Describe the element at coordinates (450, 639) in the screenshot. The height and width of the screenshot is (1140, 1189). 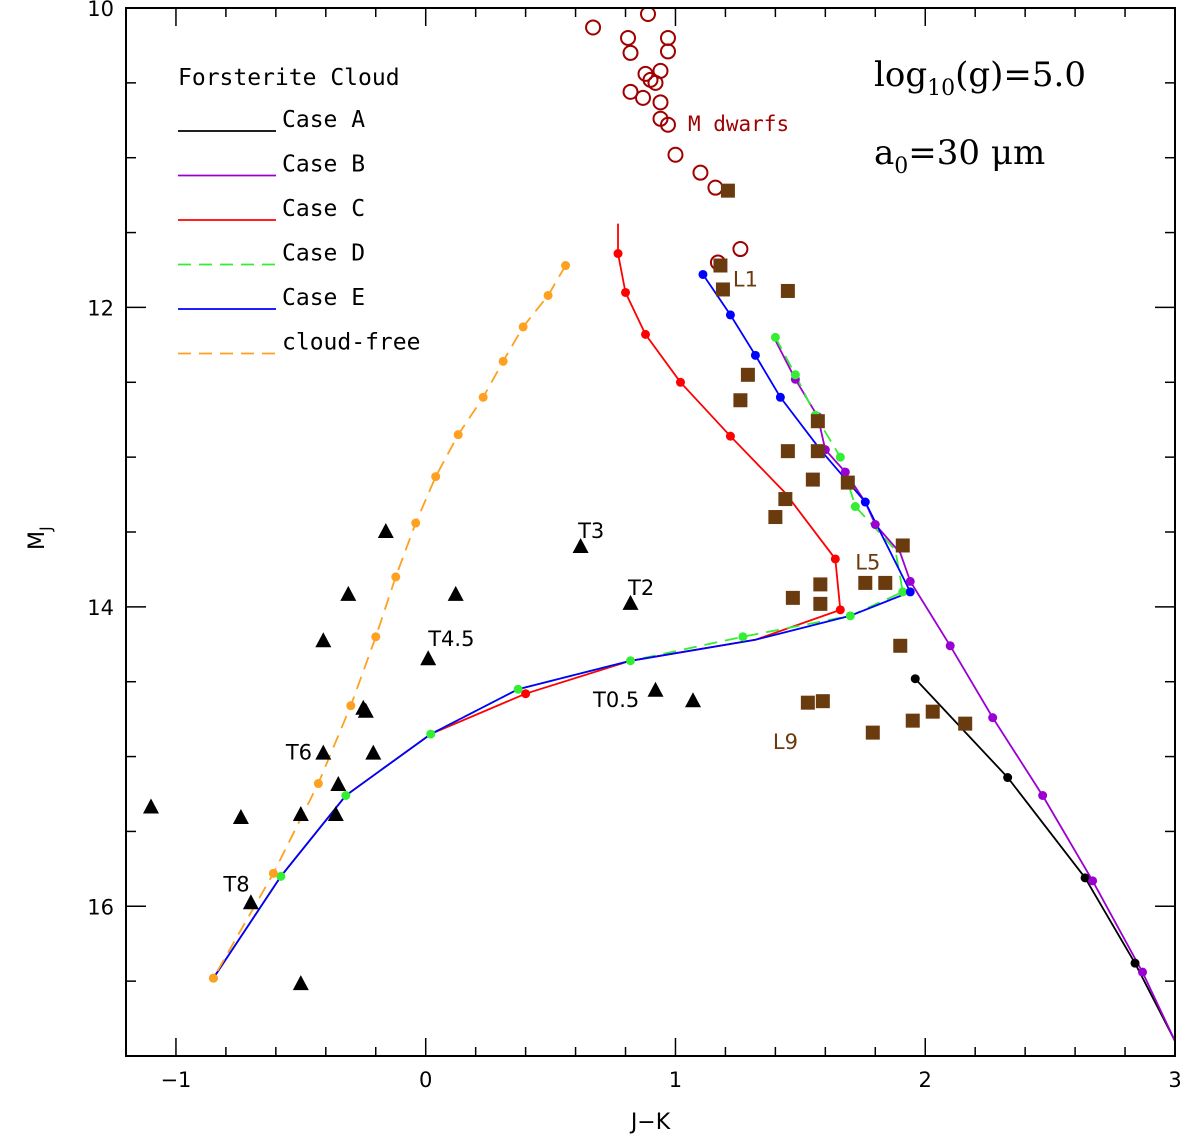
I see `annotation-t4-5: T4.5` at that location.